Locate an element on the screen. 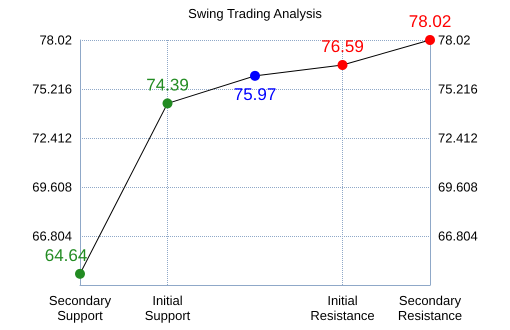  x-tick-label: Secondary Resistance is located at coordinates (430, 308).